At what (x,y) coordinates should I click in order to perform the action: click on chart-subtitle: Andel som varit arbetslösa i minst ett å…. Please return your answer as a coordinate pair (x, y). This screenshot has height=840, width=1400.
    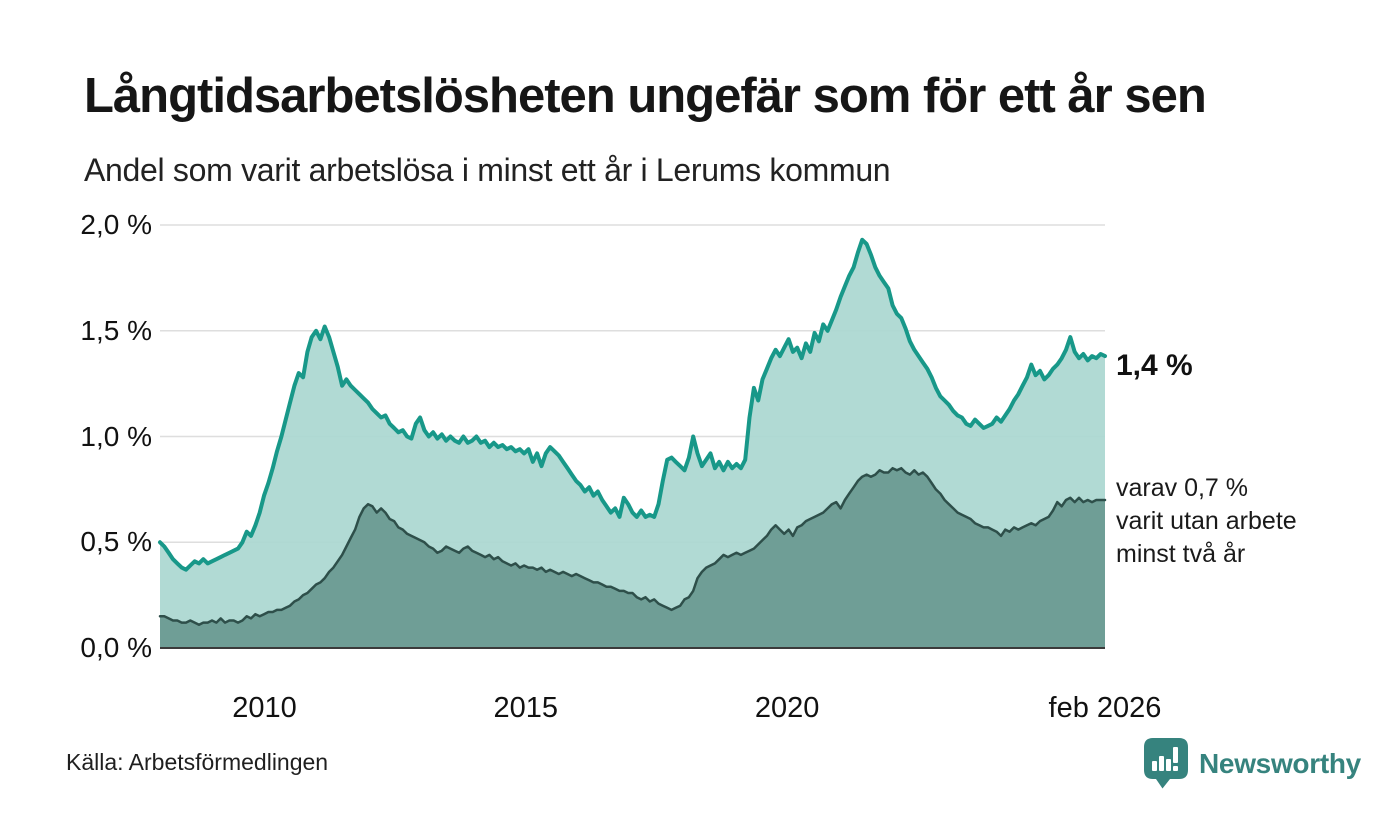
    Looking at the image, I should click on (487, 170).